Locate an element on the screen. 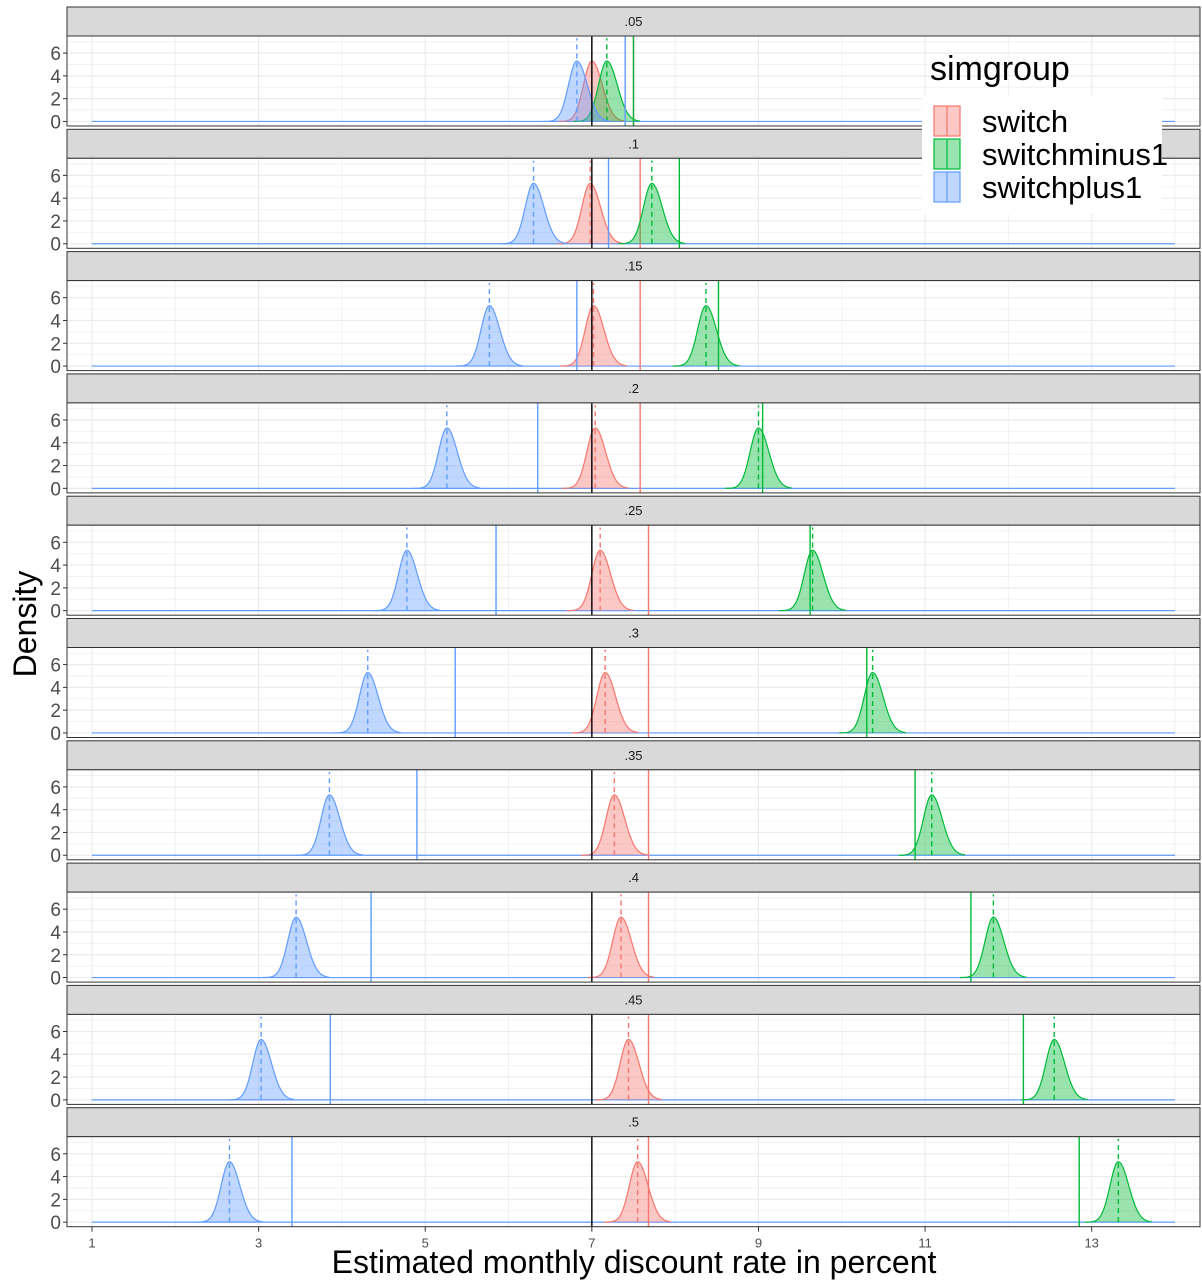  x-tick-label: 5 is located at coordinates (425, 1243).